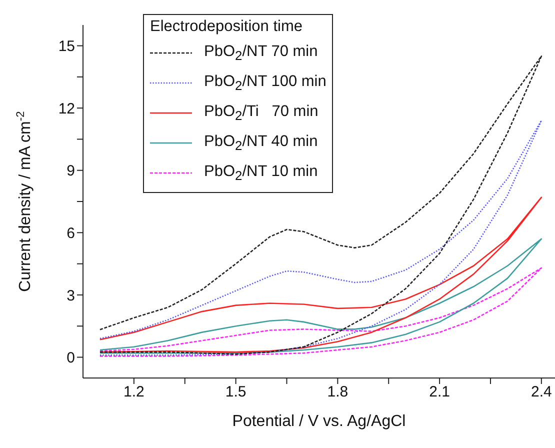  What do you see at coordinates (134, 392) in the screenshot?
I see `x-tick-label: 1.2` at bounding box center [134, 392].